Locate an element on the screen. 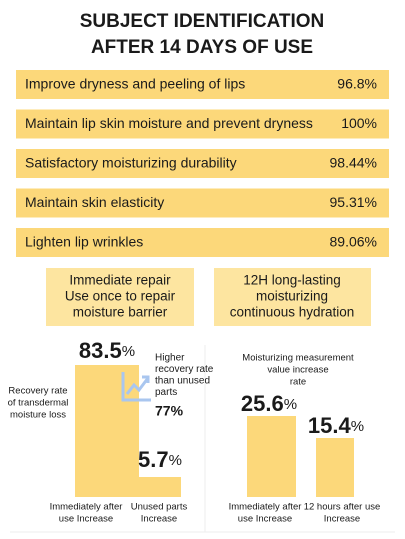 The width and height of the screenshot is (405, 539). value-label: 5.7% is located at coordinates (160, 459).